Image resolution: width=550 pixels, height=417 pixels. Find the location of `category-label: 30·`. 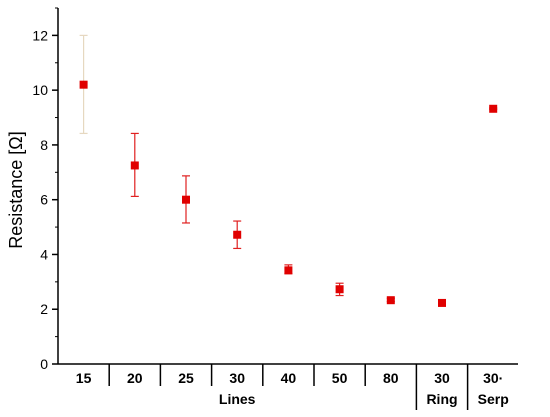

category-label: 30· is located at coordinates (493, 378).